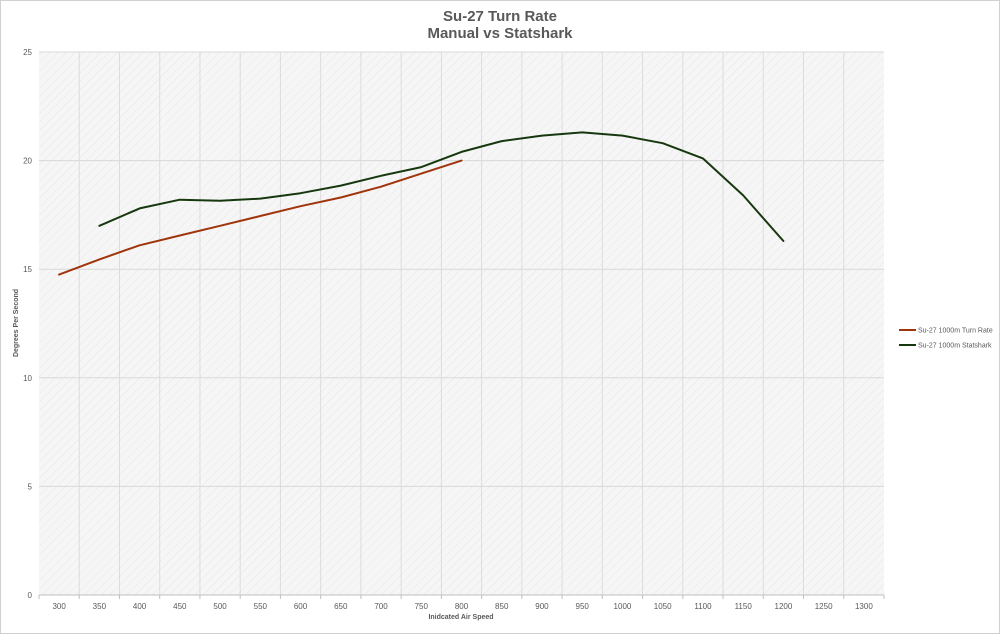  Describe the element at coordinates (583, 606) in the screenshot. I see `x-tick-label: 950` at that location.